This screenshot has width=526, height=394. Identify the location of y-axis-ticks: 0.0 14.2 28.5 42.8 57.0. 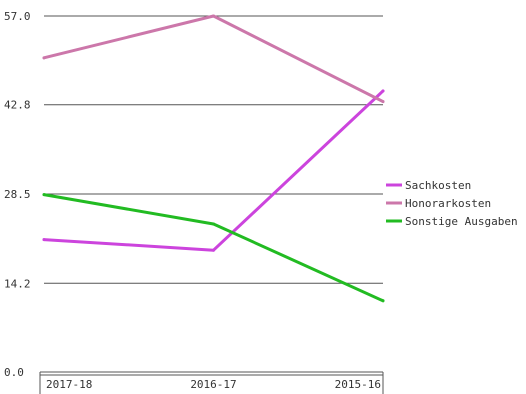
(17, 194).